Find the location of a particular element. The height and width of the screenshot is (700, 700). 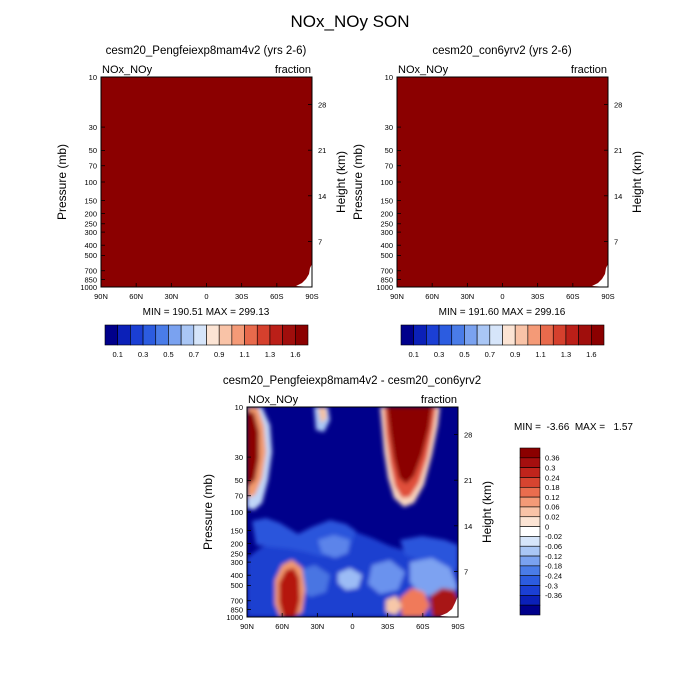

colorbar-label: -0.36 is located at coordinates (553, 595).